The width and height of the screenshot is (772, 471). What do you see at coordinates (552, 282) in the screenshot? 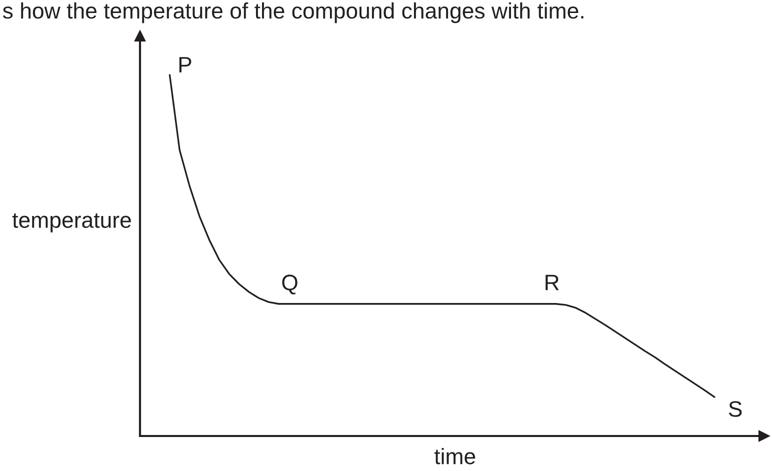
I see `annotation: R` at bounding box center [552, 282].